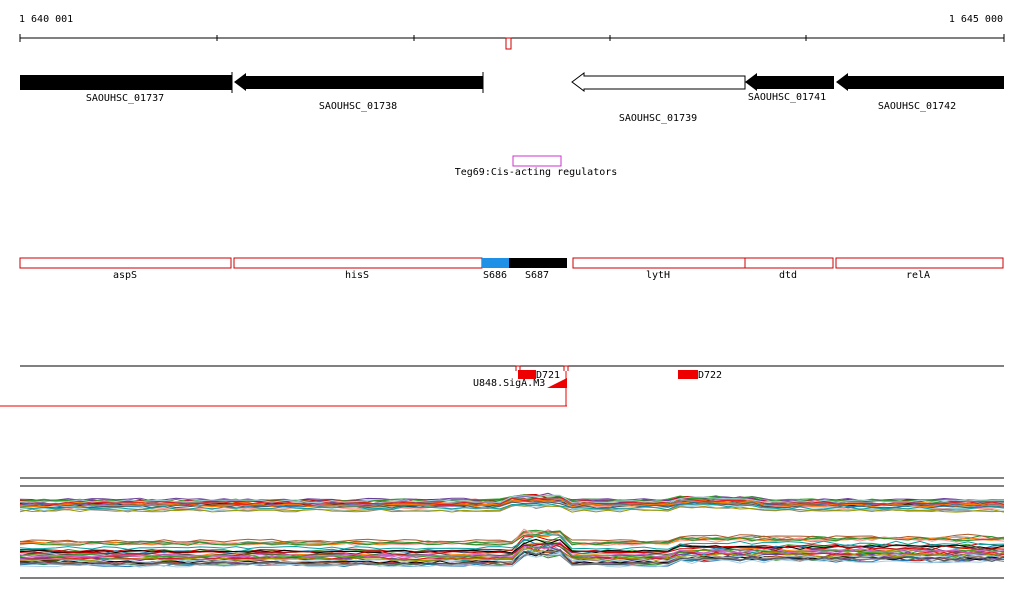 This screenshot has height=611, width=1024. I want to click on gene-name-hiss: hisS, so click(357, 275).